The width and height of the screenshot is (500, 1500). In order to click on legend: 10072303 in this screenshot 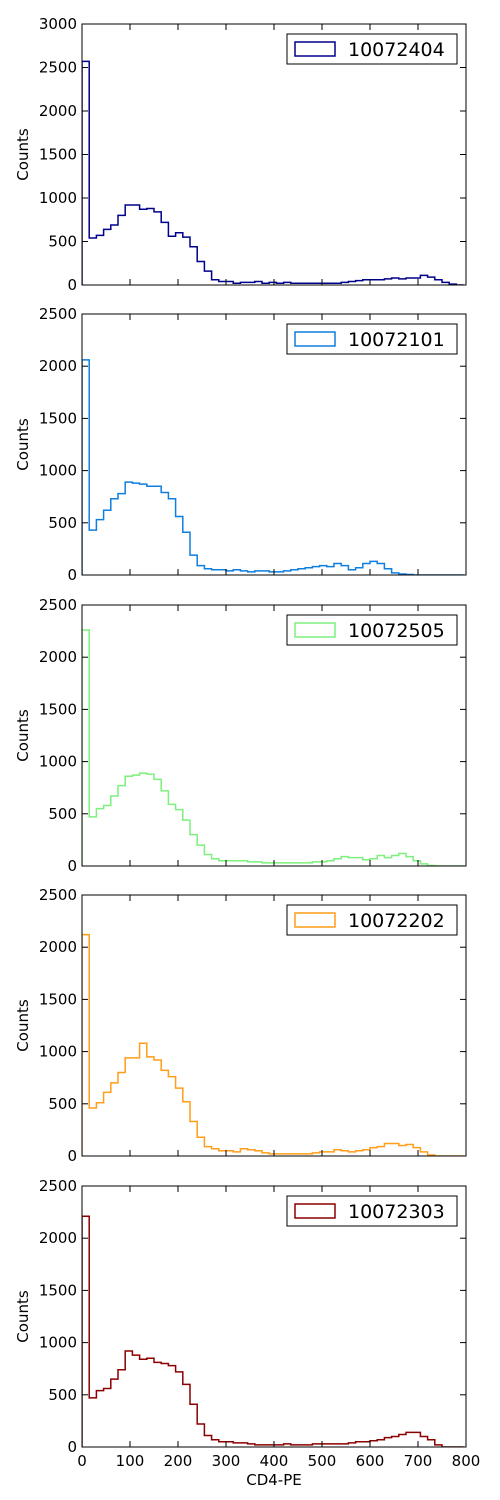, I will do `click(372, 1211)`.